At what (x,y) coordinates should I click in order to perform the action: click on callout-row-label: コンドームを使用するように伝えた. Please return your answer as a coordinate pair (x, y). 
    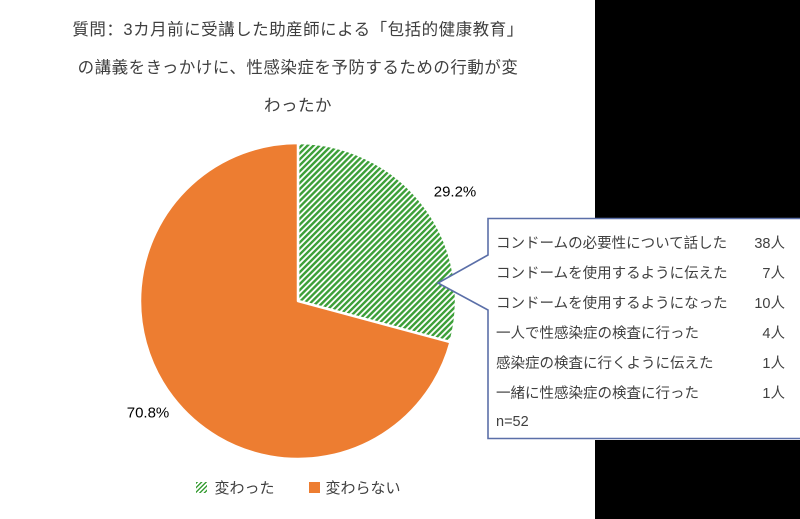
    Looking at the image, I should click on (612, 273).